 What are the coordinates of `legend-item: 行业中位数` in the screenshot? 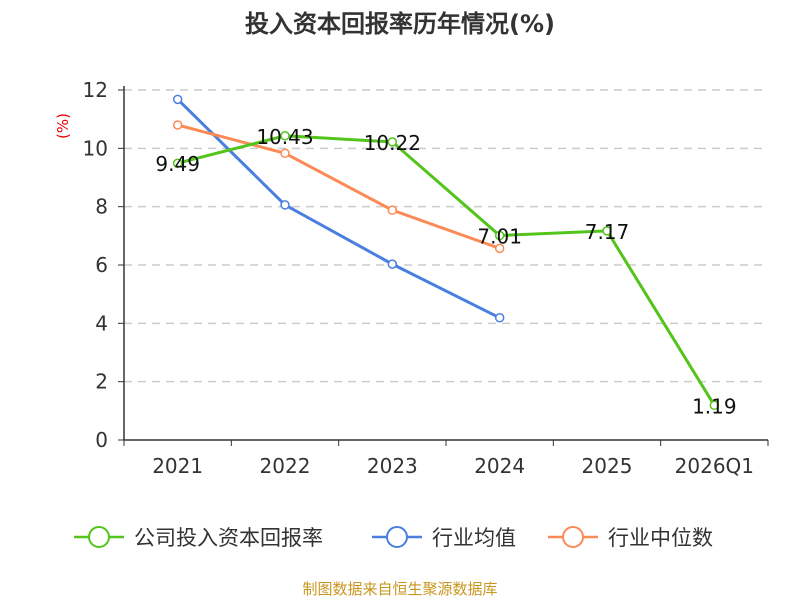 It's located at (630, 538).